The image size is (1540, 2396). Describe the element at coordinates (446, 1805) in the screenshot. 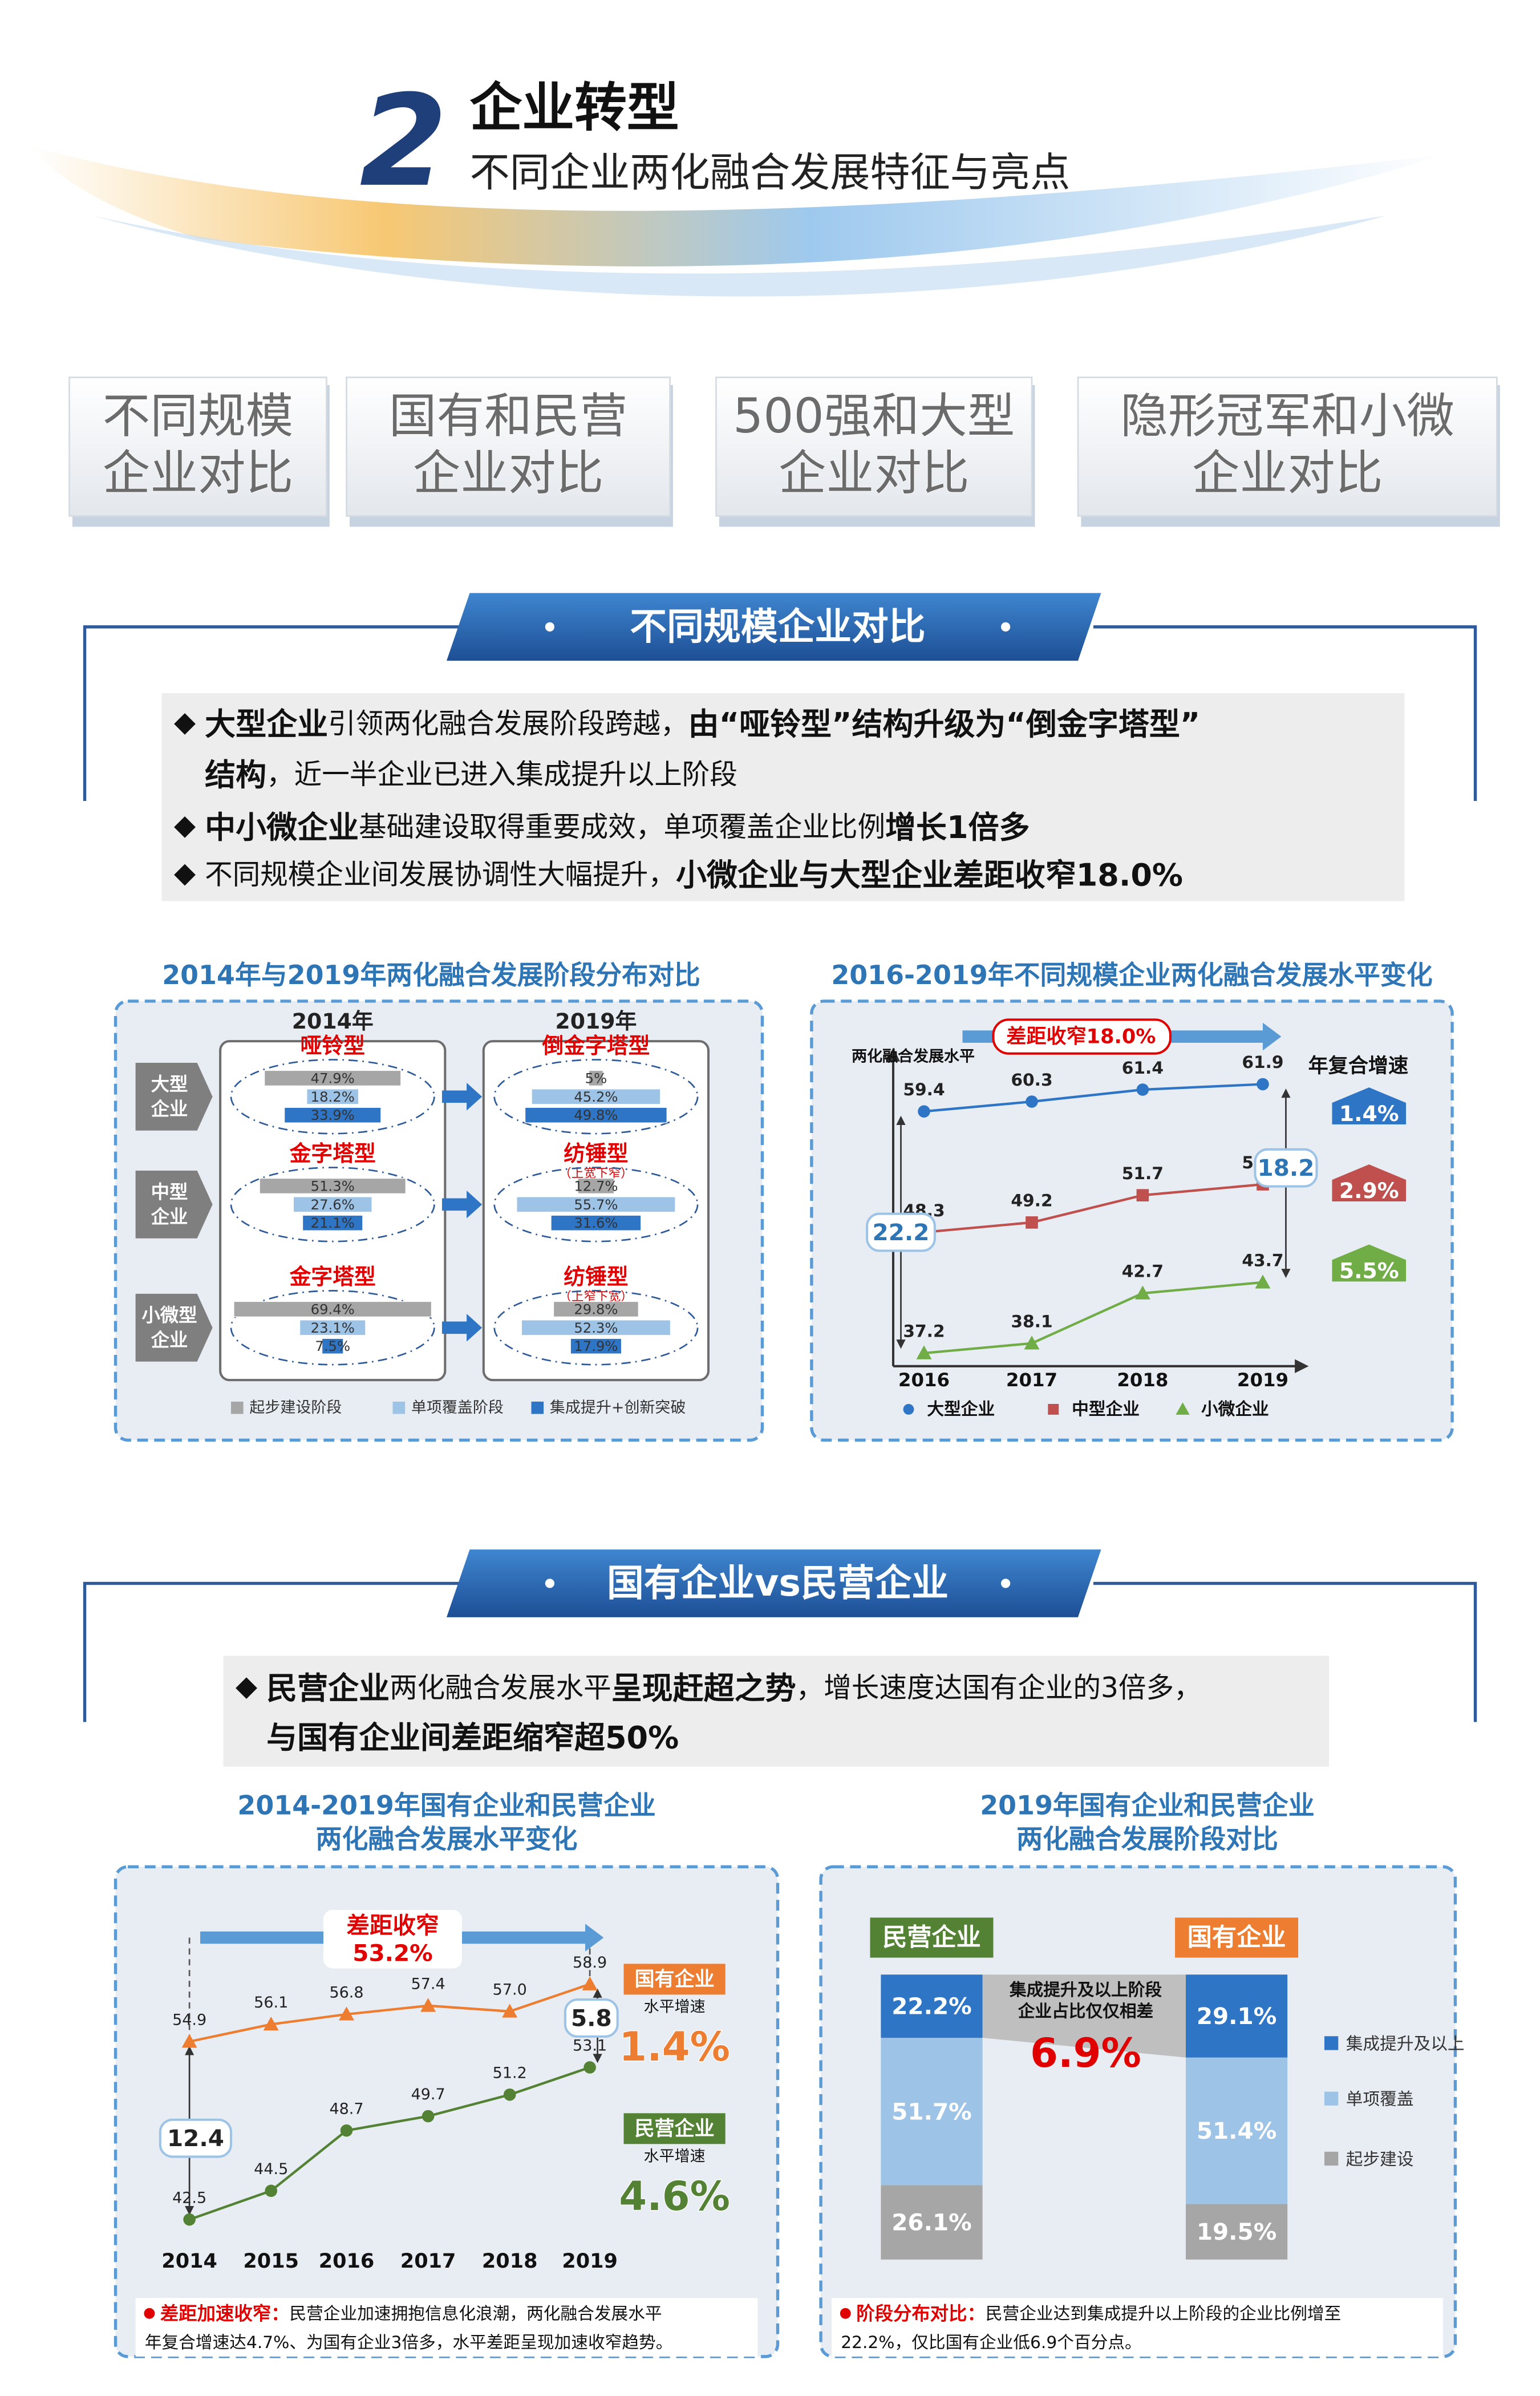

I see `chart-title: 2014-2019年国有企业和民营企业` at that location.